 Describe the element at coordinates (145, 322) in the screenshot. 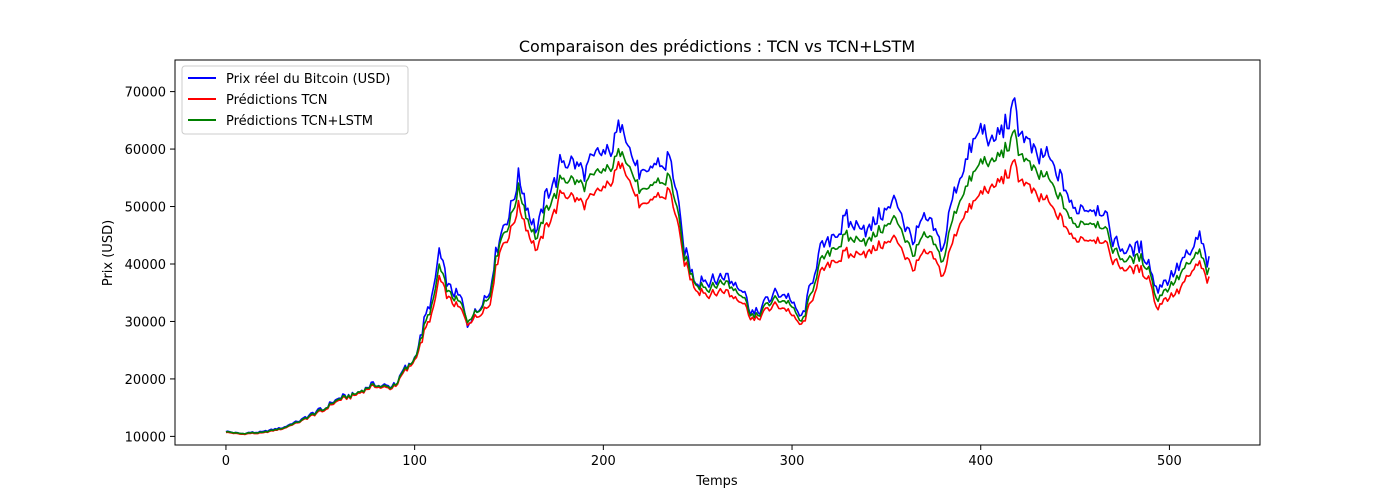

I see `y-tick-label: 30000` at that location.